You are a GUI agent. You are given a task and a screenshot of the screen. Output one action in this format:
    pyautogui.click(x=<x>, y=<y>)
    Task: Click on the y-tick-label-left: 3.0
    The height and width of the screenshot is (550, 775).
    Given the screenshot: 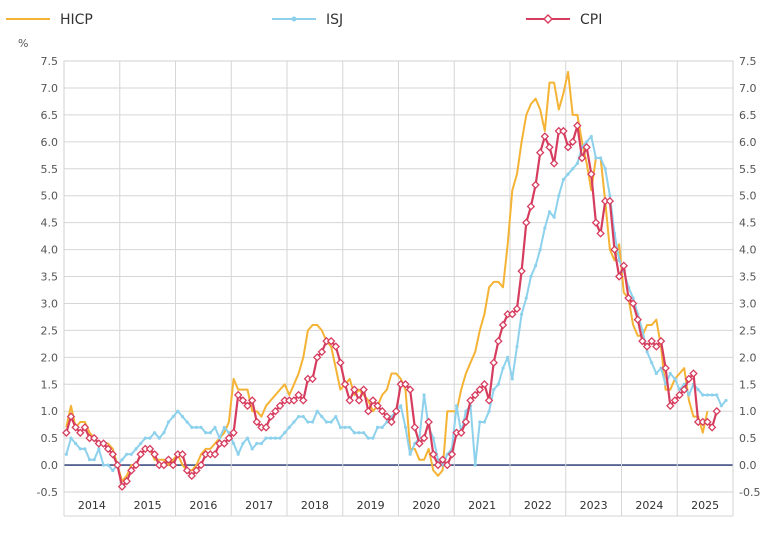 What is the action you would take?
    pyautogui.click(x=50, y=303)
    